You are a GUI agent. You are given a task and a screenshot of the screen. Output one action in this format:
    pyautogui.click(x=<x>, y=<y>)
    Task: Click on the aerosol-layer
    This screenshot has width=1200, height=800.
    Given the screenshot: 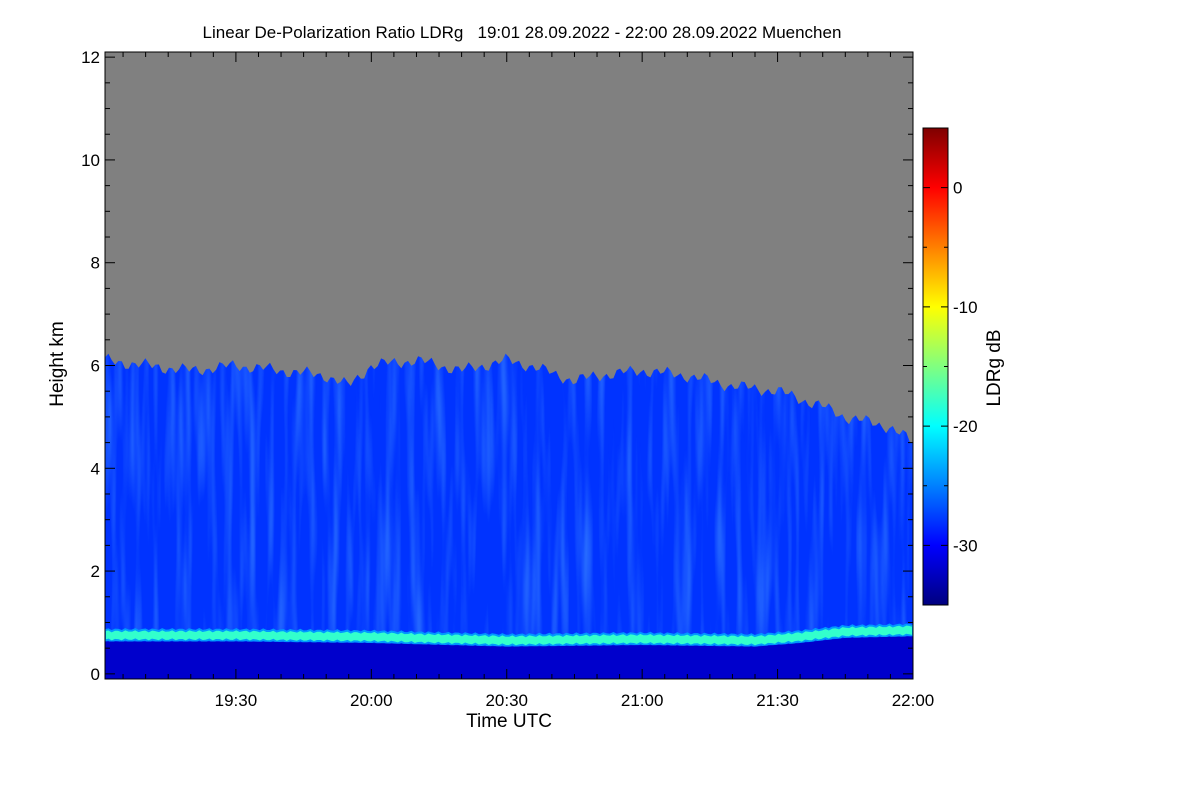 What is the action you would take?
    pyautogui.click(x=509, y=635)
    